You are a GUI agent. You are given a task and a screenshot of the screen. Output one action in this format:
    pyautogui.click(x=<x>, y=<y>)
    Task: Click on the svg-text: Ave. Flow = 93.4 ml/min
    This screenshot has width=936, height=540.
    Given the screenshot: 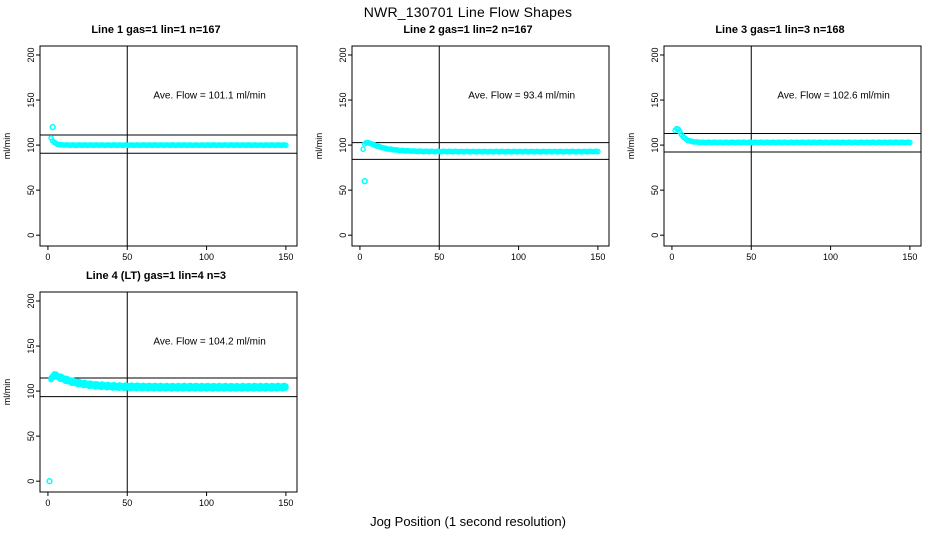 What is the action you would take?
    pyautogui.click(x=521, y=96)
    